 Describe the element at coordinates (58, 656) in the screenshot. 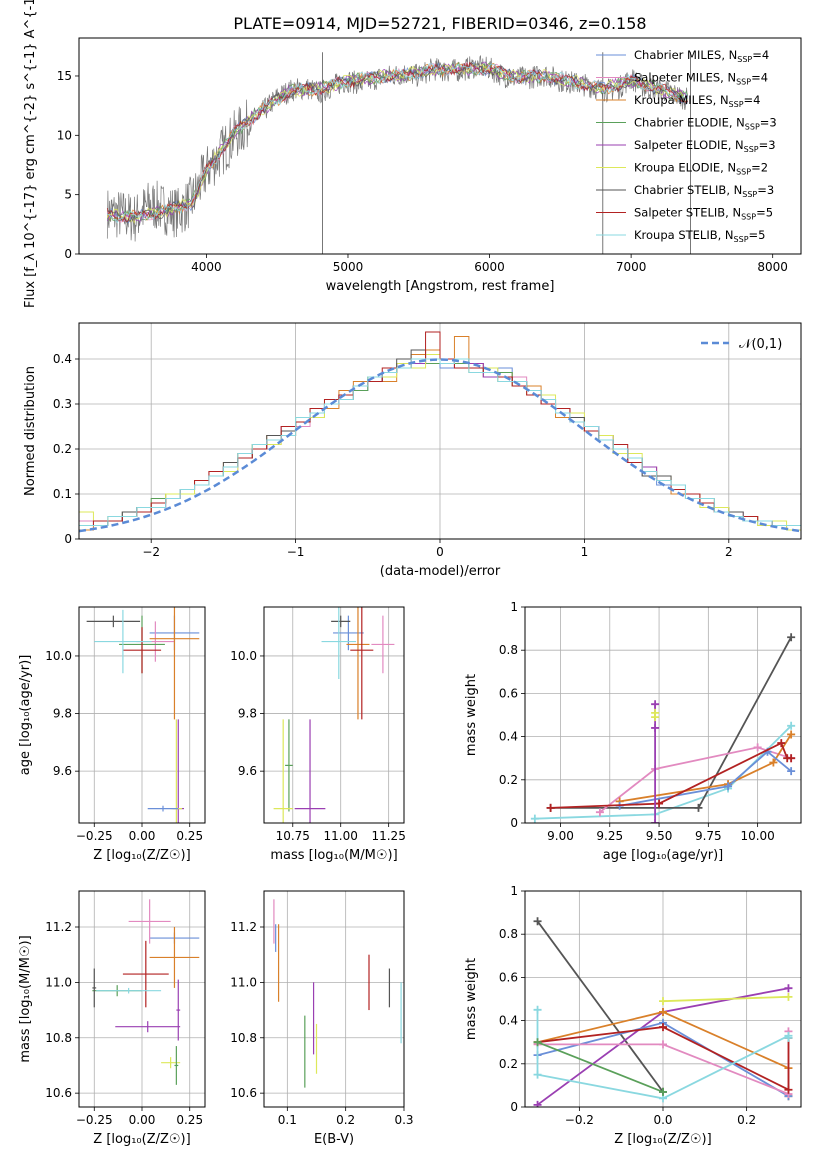

I see `y-tick-label: 10.0` at that location.